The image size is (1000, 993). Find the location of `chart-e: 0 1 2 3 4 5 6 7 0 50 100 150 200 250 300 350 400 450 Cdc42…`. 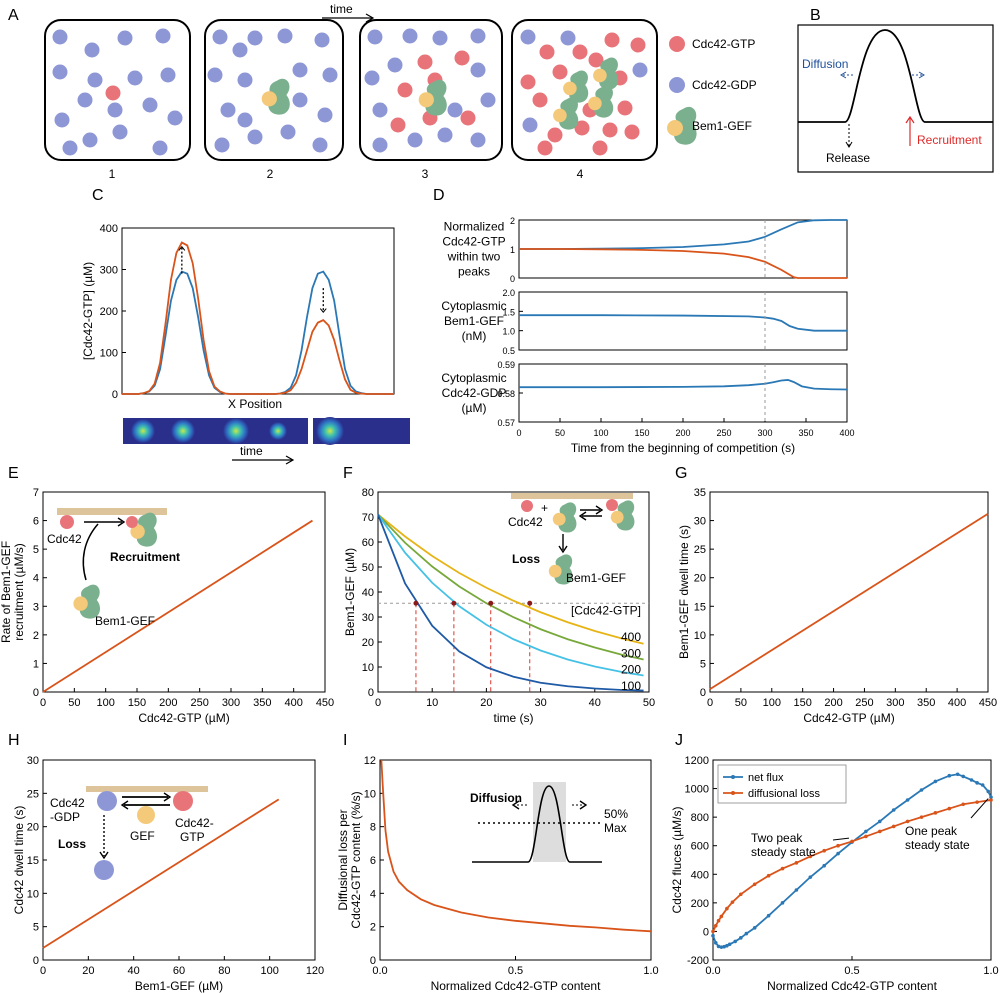

chart-e: 0 1 2 3 4 5 6 7 0 50 100 150 200 250 300 350 400 450 Cdc42… is located at coordinates (167, 606).